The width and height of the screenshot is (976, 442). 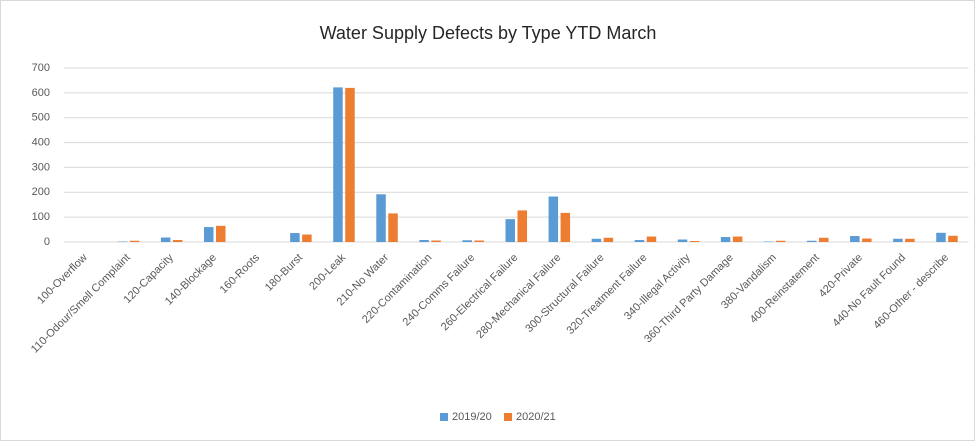 I want to click on y-tick-label: 300, so click(x=41, y=167).